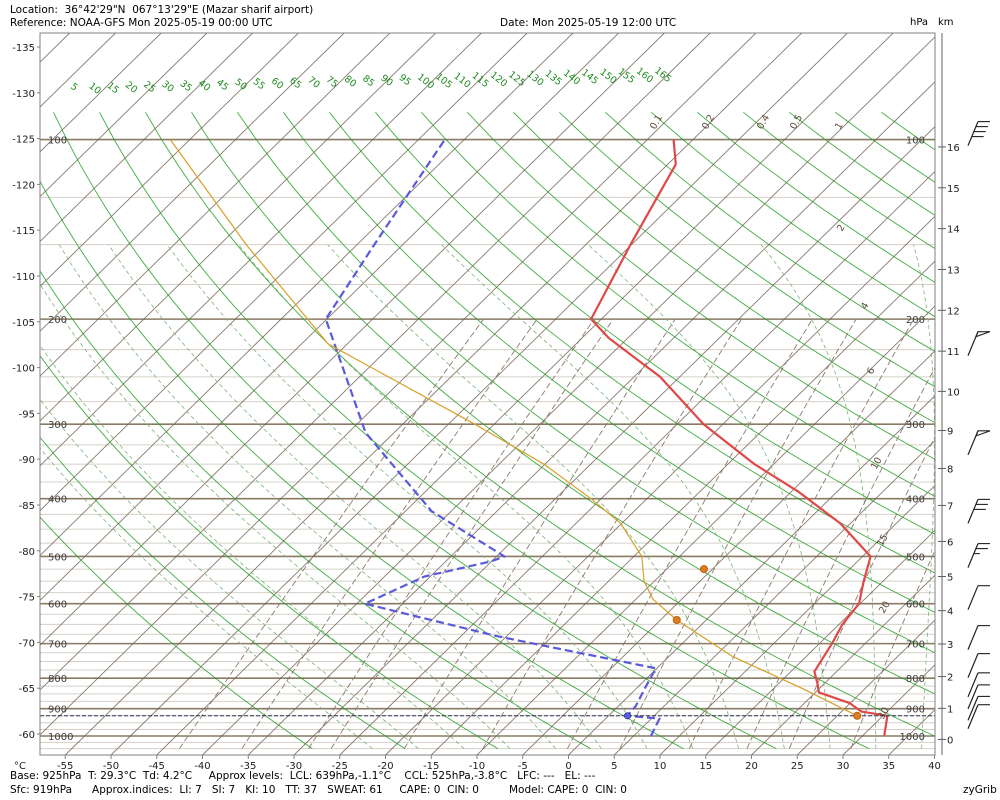 Image resolution: width=1000 pixels, height=800 pixels. I want to click on pressure-label-right: 100, so click(915, 141).